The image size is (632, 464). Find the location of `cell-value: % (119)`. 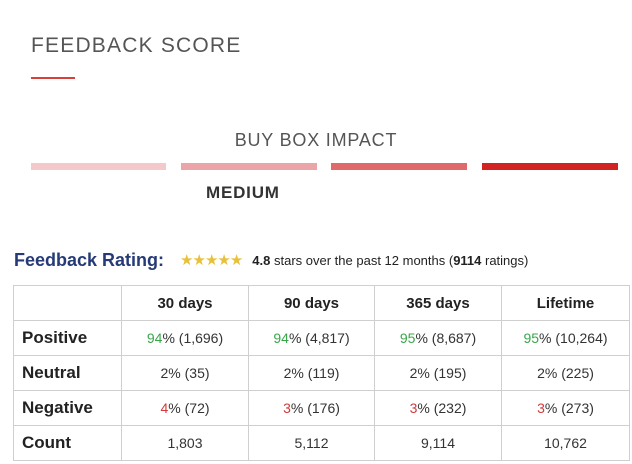

cell-value: % (119) is located at coordinates (315, 373).